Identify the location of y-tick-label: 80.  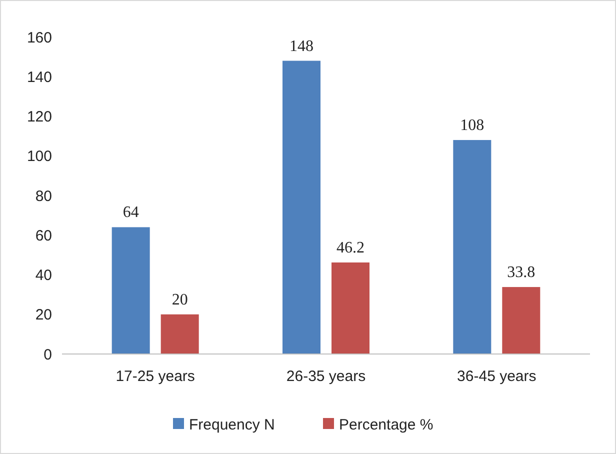
(43, 196).